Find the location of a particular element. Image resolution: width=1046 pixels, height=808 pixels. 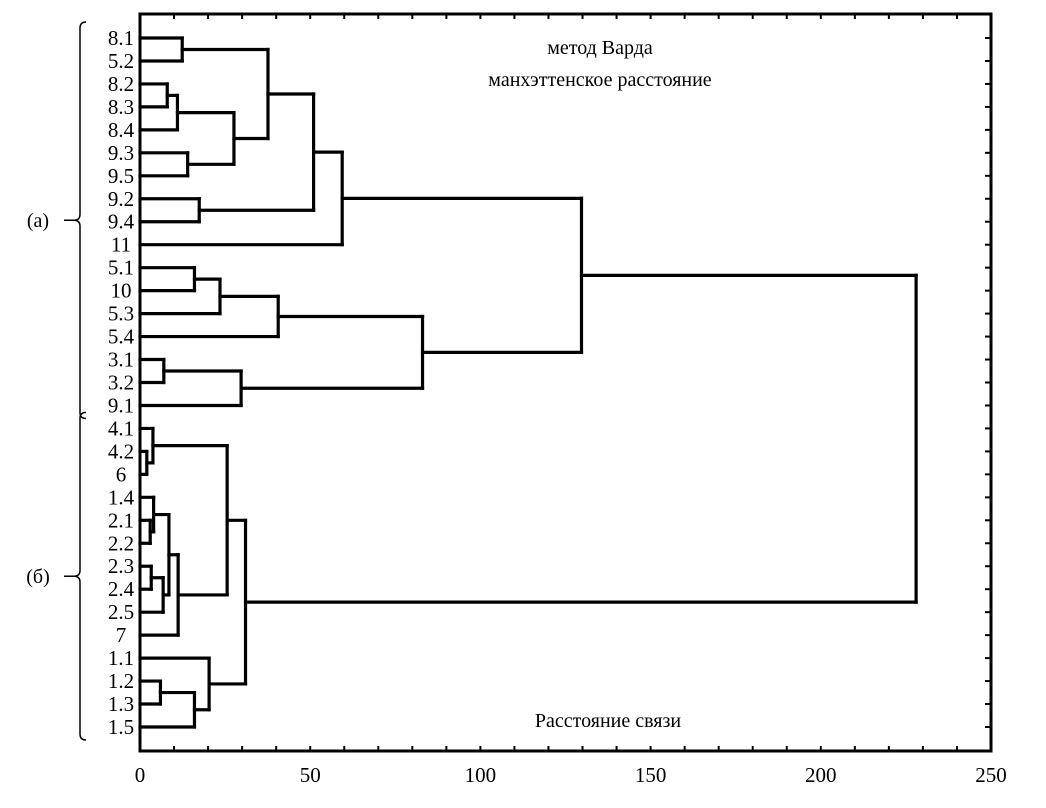

leaf-label: 1.3 is located at coordinates (121, 704).